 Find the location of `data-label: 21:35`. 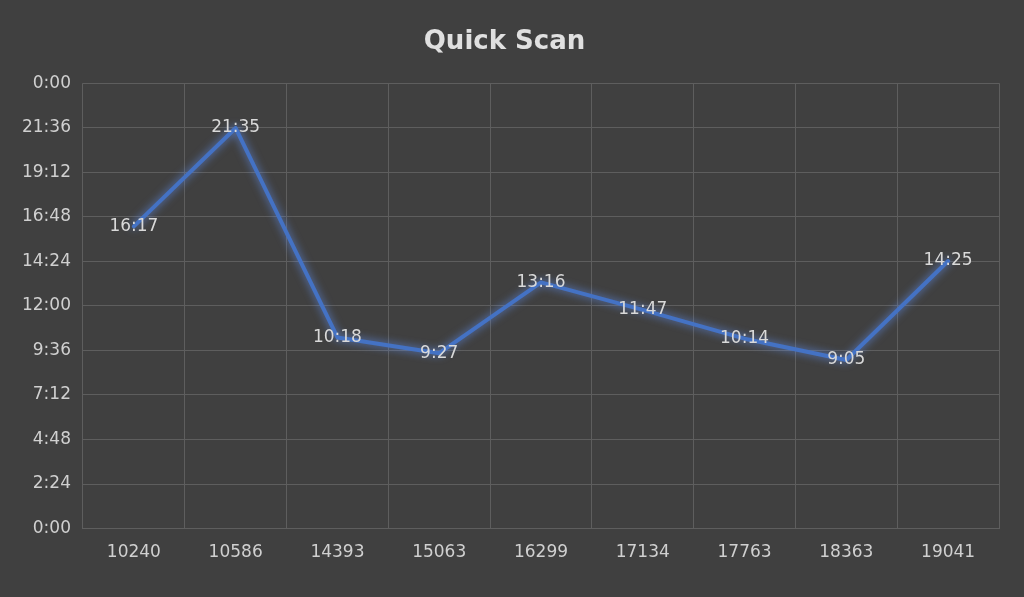

data-label: 21:35 is located at coordinates (236, 126).